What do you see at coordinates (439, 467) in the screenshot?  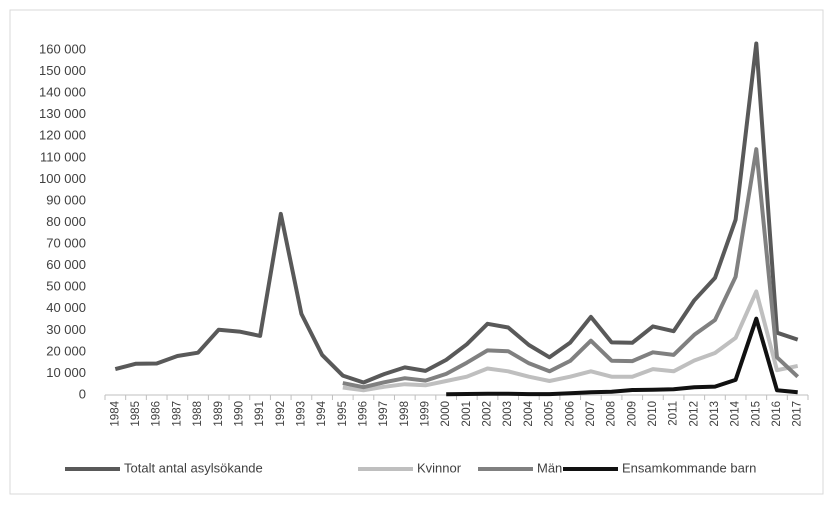 I see `legend-label: Kvinnor` at bounding box center [439, 467].